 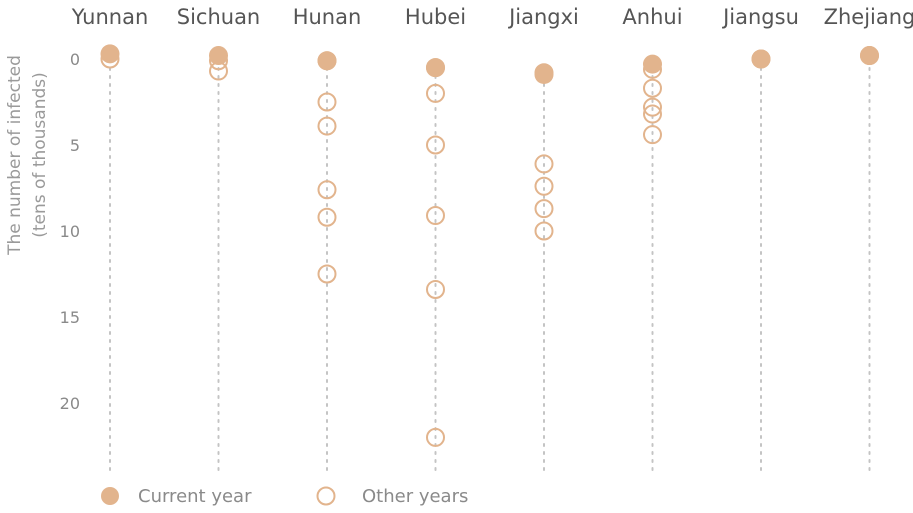 What do you see at coordinates (326, 496) in the screenshot?
I see `legend-other-years-marker` at bounding box center [326, 496].